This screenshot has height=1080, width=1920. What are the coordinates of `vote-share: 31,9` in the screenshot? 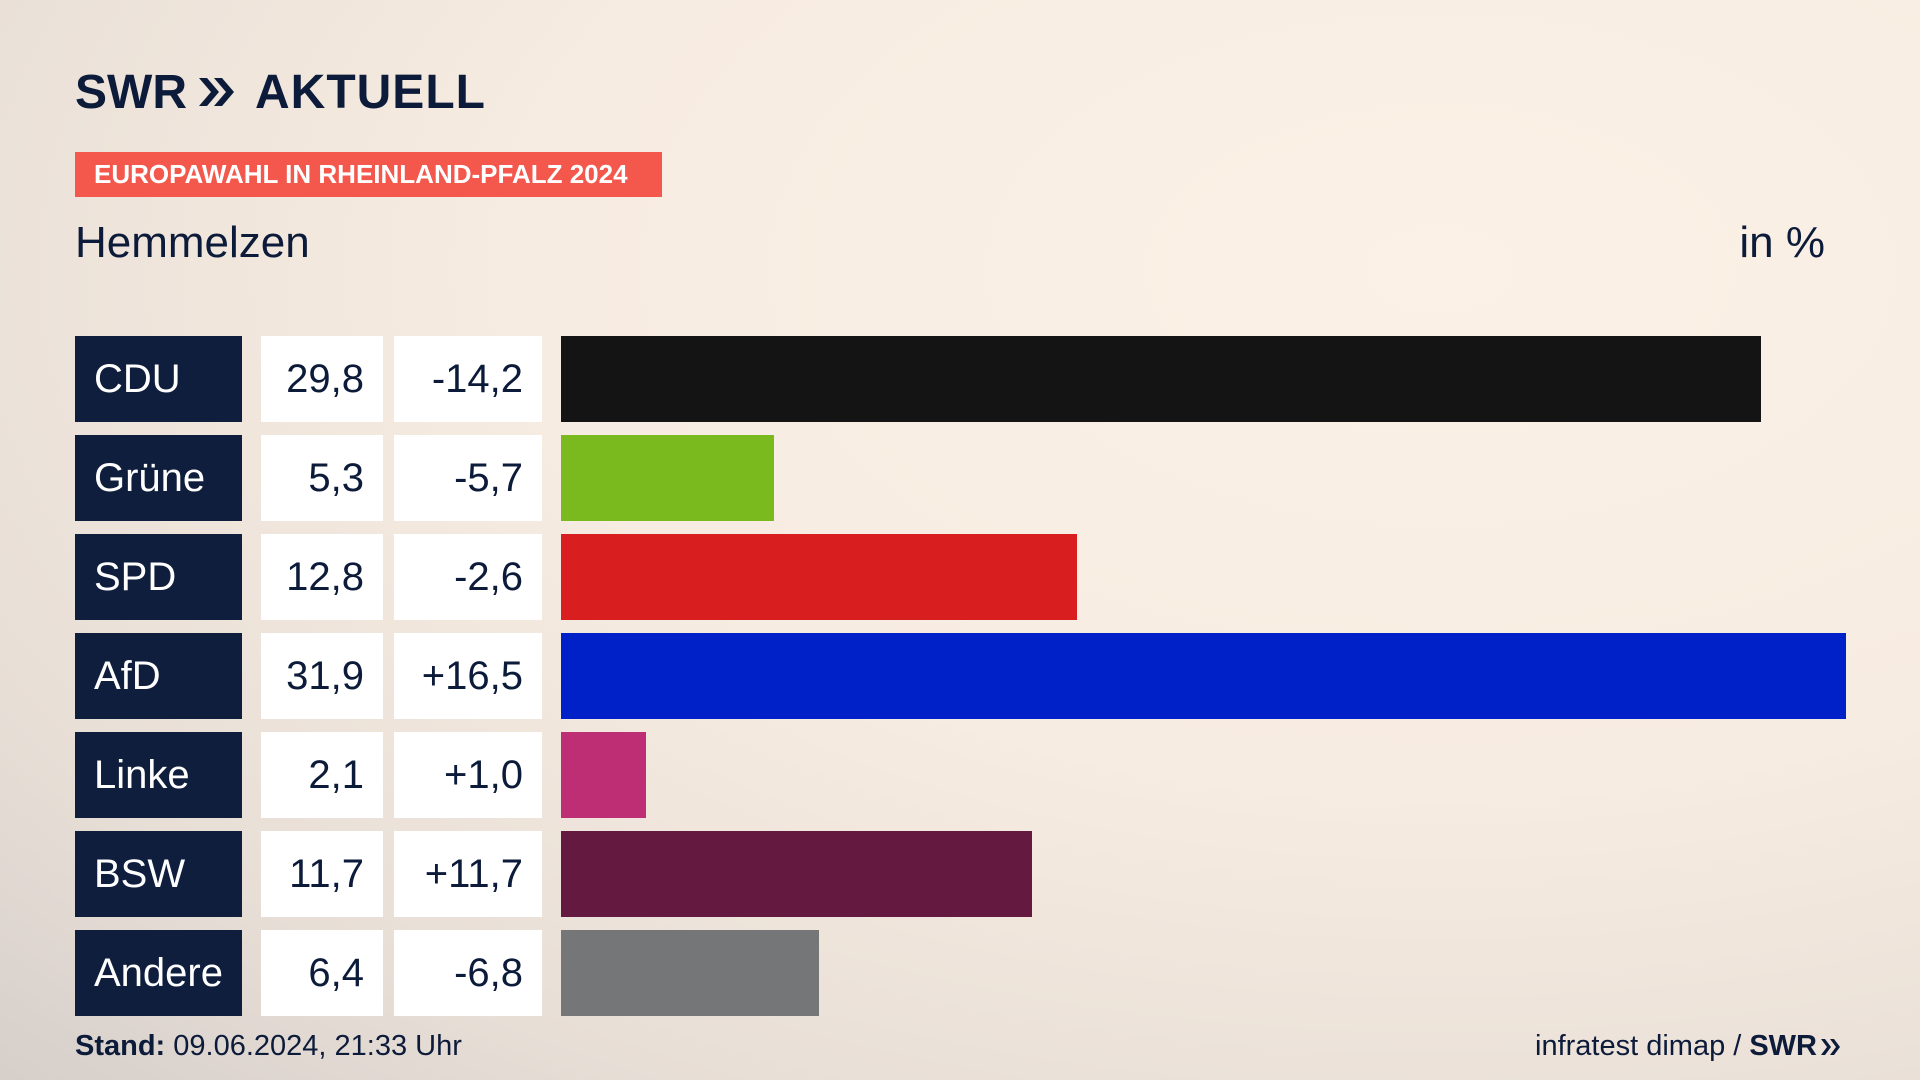 It's located at (322, 676).